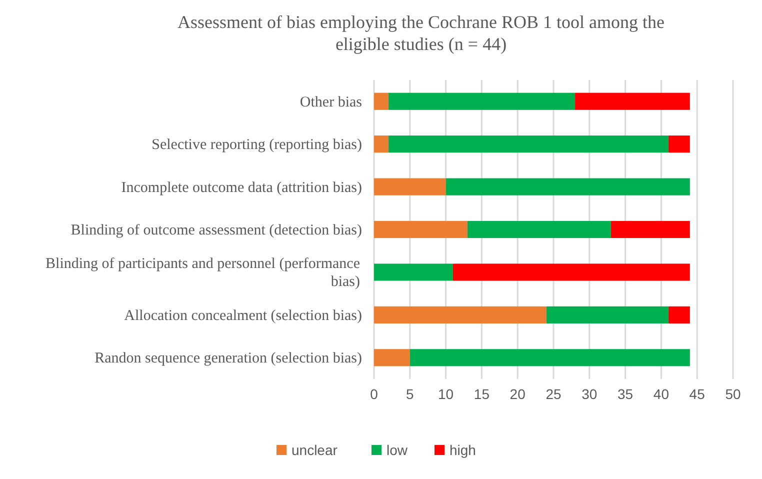 The width and height of the screenshot is (762, 479). I want to click on x-tick-label: 45, so click(697, 394).